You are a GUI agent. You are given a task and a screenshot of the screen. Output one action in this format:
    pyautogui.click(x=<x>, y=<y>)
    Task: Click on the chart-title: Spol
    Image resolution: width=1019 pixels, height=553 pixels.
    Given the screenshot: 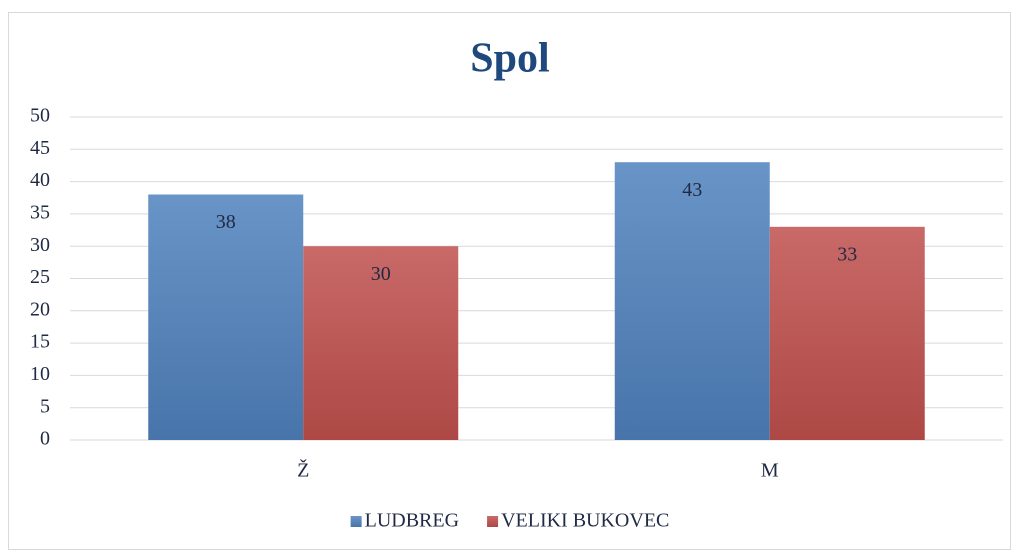 What is the action you would take?
    pyautogui.click(x=509, y=59)
    